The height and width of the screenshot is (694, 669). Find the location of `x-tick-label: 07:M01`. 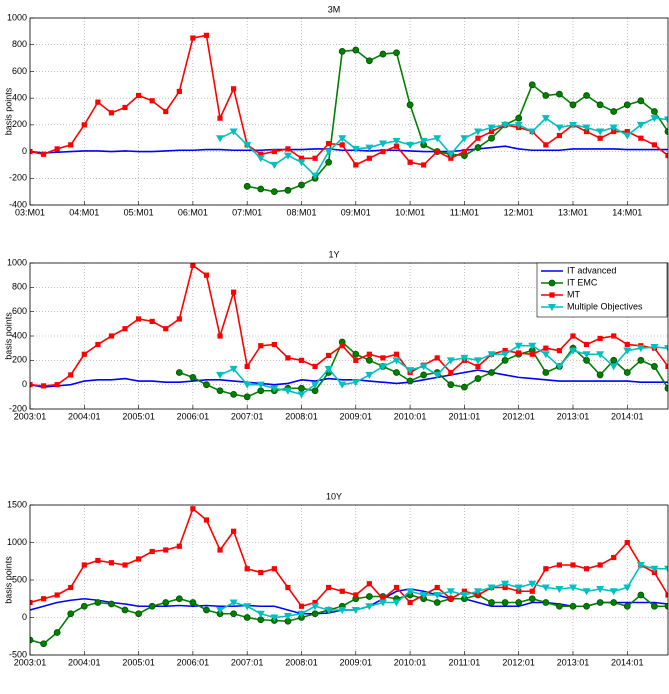

x-tick-label: 07:M01 is located at coordinates (247, 212).